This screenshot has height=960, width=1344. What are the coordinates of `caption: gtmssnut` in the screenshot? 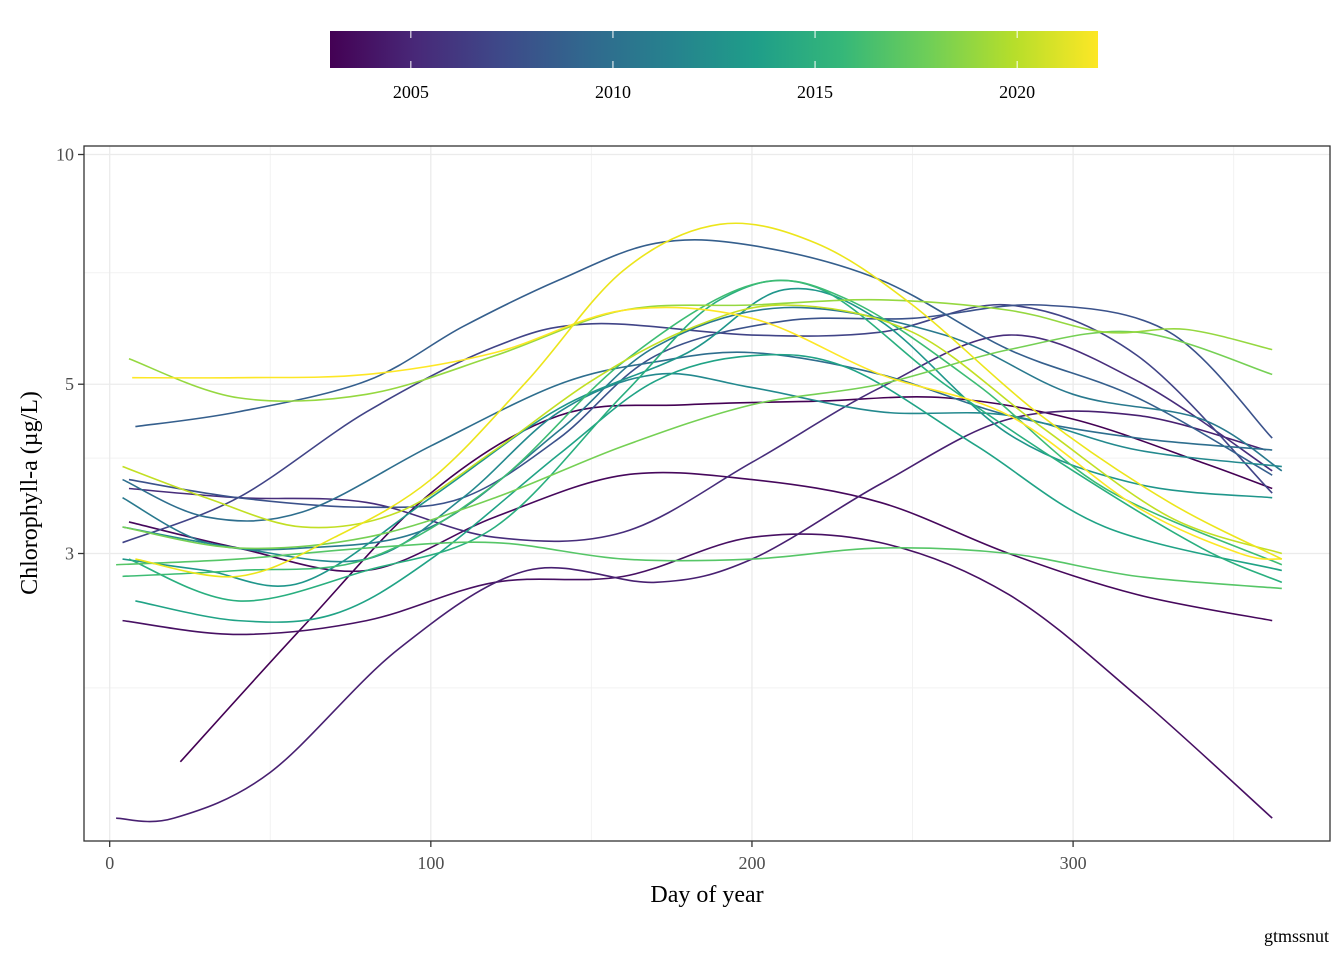 It's located at (1296, 936).